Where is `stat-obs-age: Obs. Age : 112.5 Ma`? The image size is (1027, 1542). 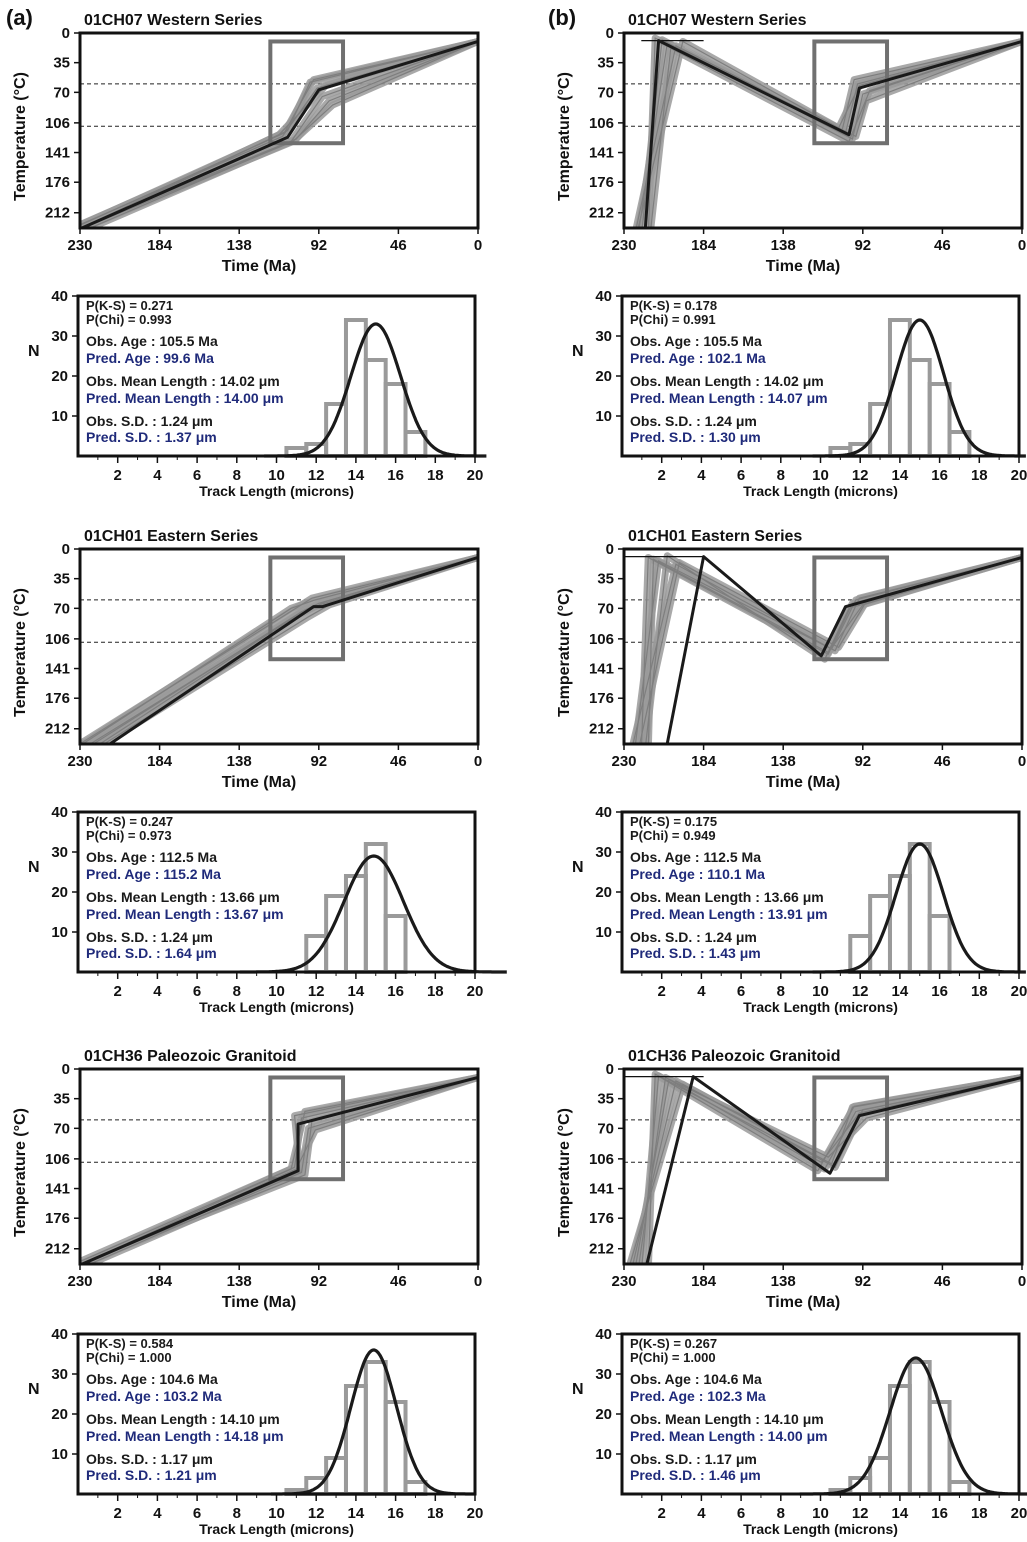
stat-obs-age: Obs. Age : 112.5 Ma is located at coordinates (695, 857).